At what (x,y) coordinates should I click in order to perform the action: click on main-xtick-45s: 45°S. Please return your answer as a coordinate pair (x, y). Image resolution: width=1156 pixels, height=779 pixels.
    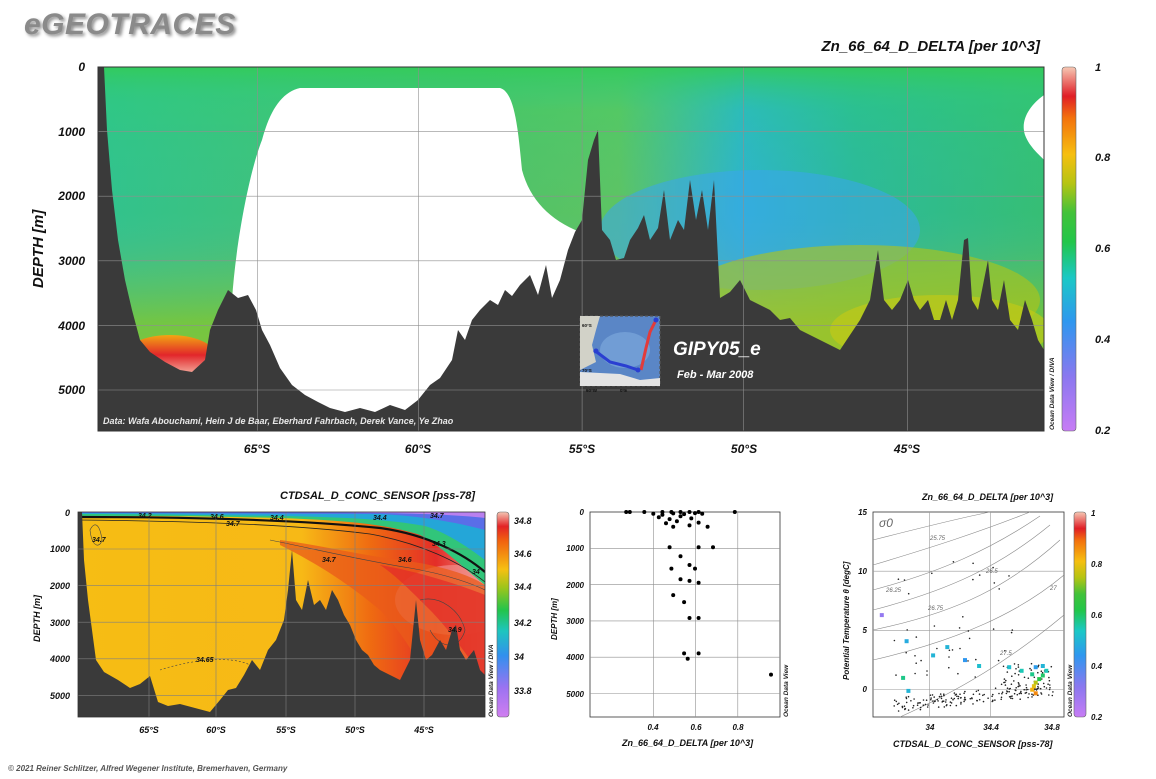
    Looking at the image, I should click on (906, 449).